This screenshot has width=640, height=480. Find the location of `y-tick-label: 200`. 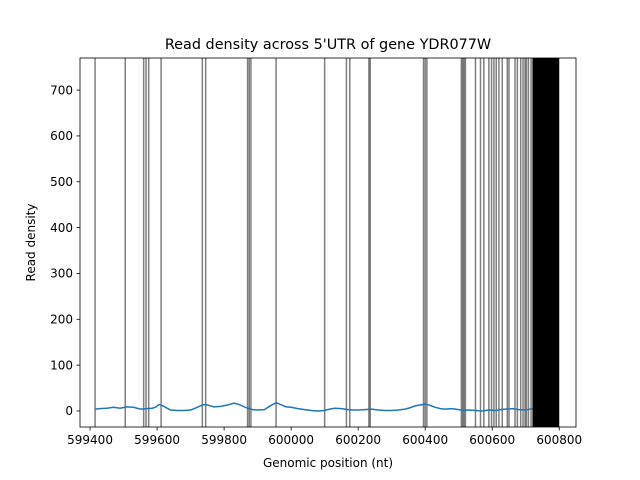

y-tick-label: 200 is located at coordinates (61, 319).